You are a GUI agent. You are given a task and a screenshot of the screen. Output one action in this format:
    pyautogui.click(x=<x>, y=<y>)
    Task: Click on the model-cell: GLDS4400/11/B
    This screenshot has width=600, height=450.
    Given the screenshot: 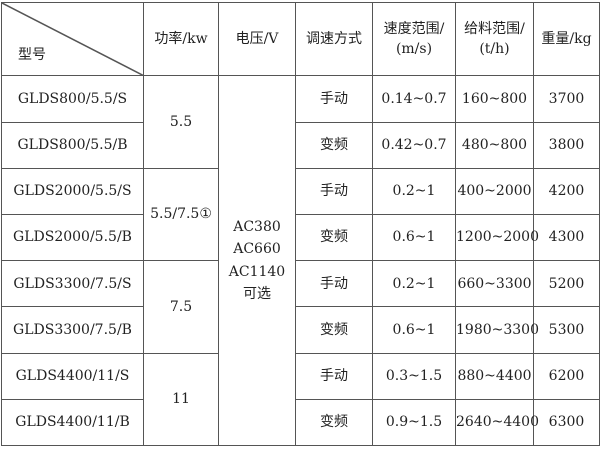 What is the action you would take?
    pyautogui.click(x=72, y=422)
    